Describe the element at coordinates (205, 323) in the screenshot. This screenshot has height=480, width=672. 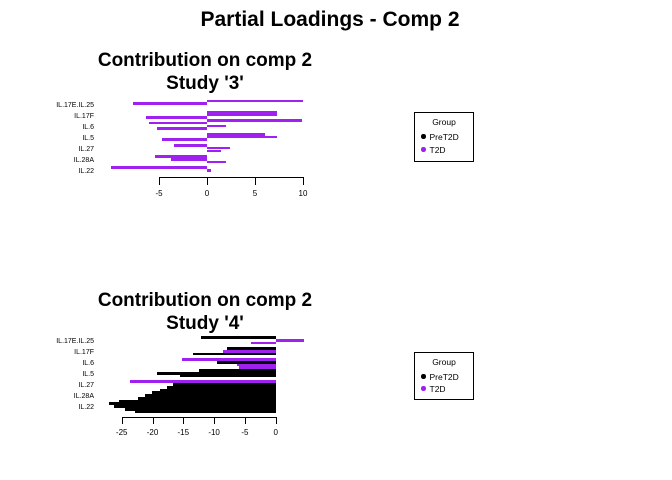
I see `study4-chart-subtitle: Study '4'` at that location.